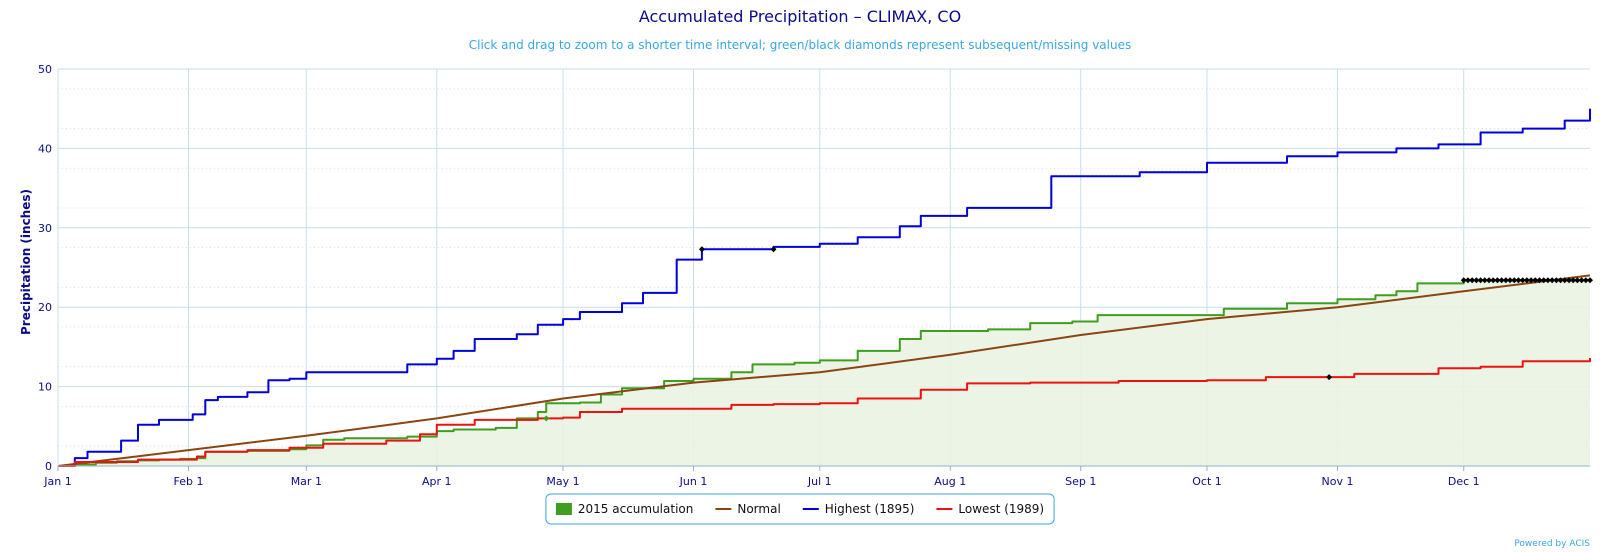  What do you see at coordinates (1207, 481) in the screenshot?
I see `x-tick-label: Oct 1` at bounding box center [1207, 481].